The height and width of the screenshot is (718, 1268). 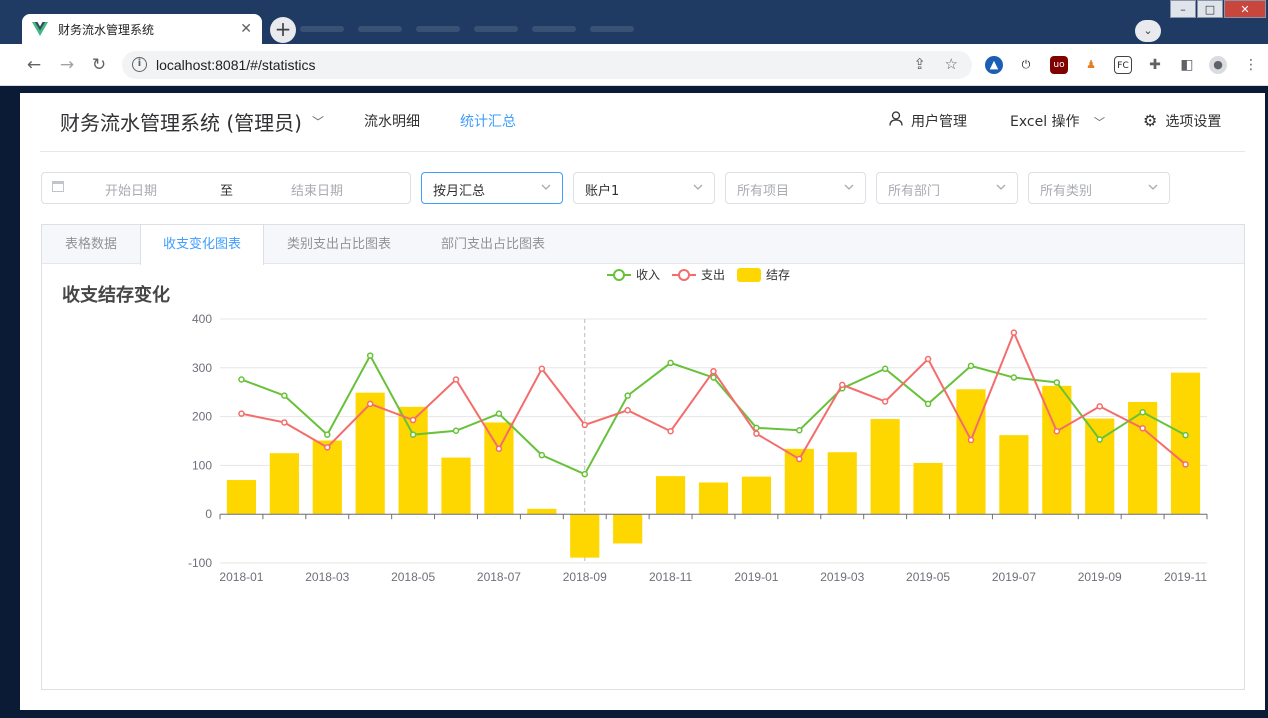 I want to click on fc-extension-icon: FC, so click(x=1123, y=65).